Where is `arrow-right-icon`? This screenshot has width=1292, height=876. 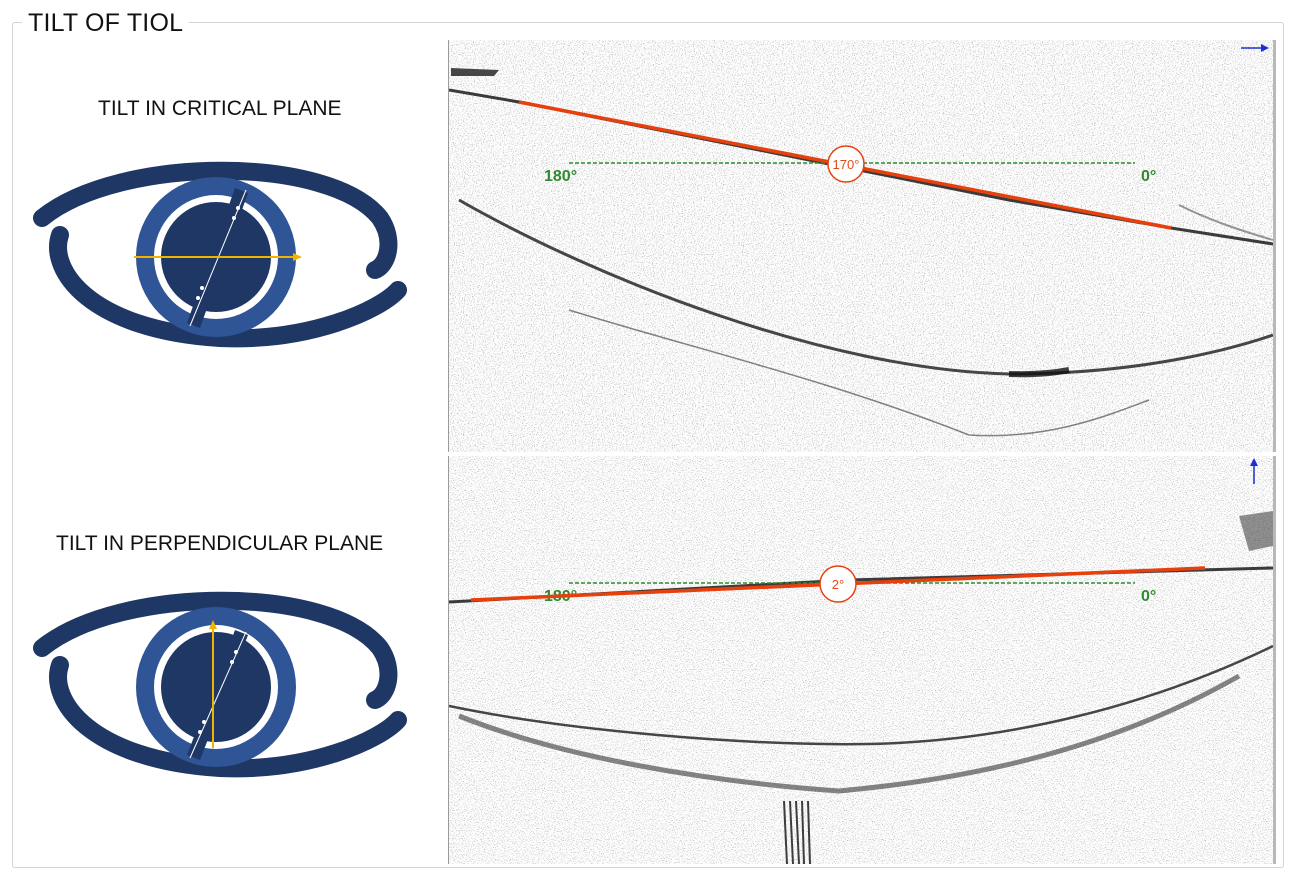 arrow-right-icon is located at coordinates (1255, 48).